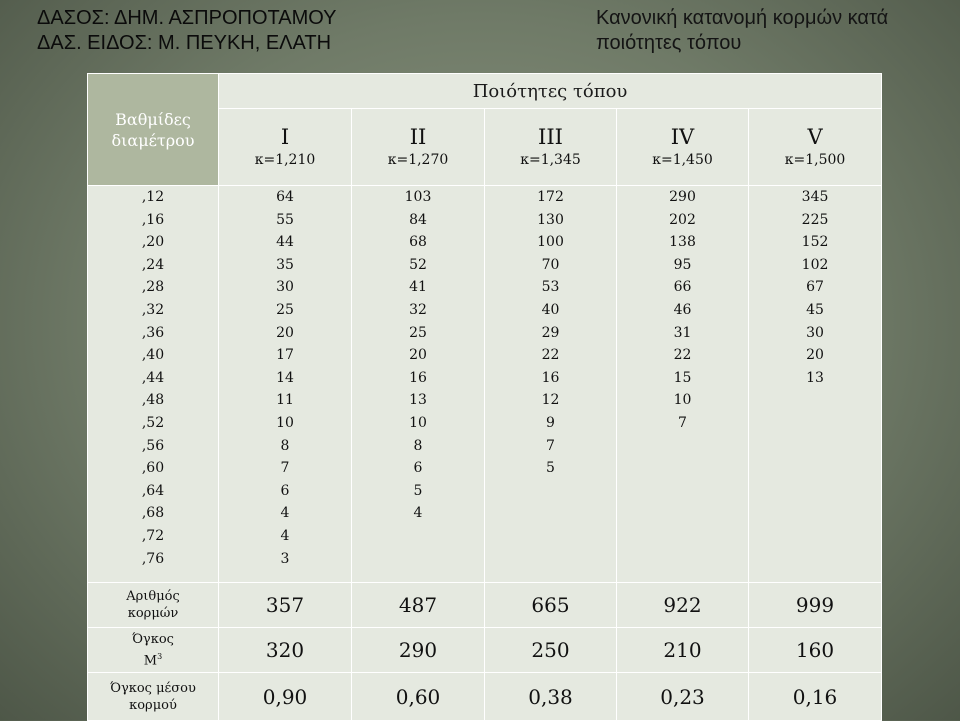 The height and width of the screenshot is (721, 960). Describe the element at coordinates (550, 287) in the screenshot. I see `tree-count-value: 53` at that location.